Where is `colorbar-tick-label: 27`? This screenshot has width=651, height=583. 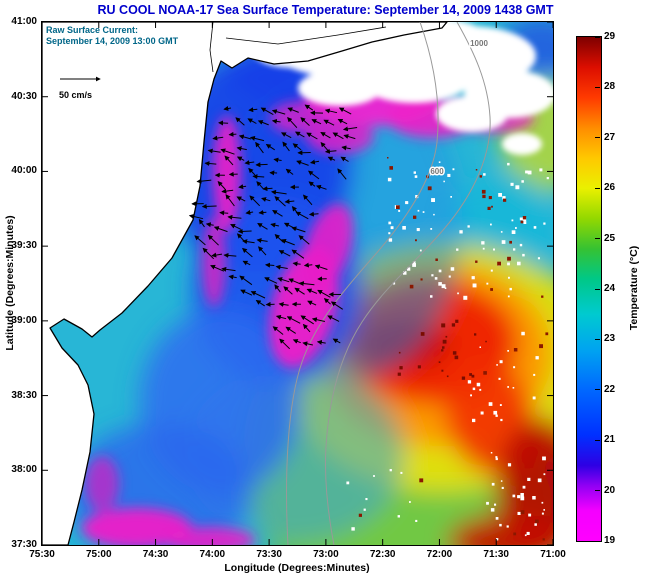 colorbar-tick-label: 27 is located at coordinates (610, 137).